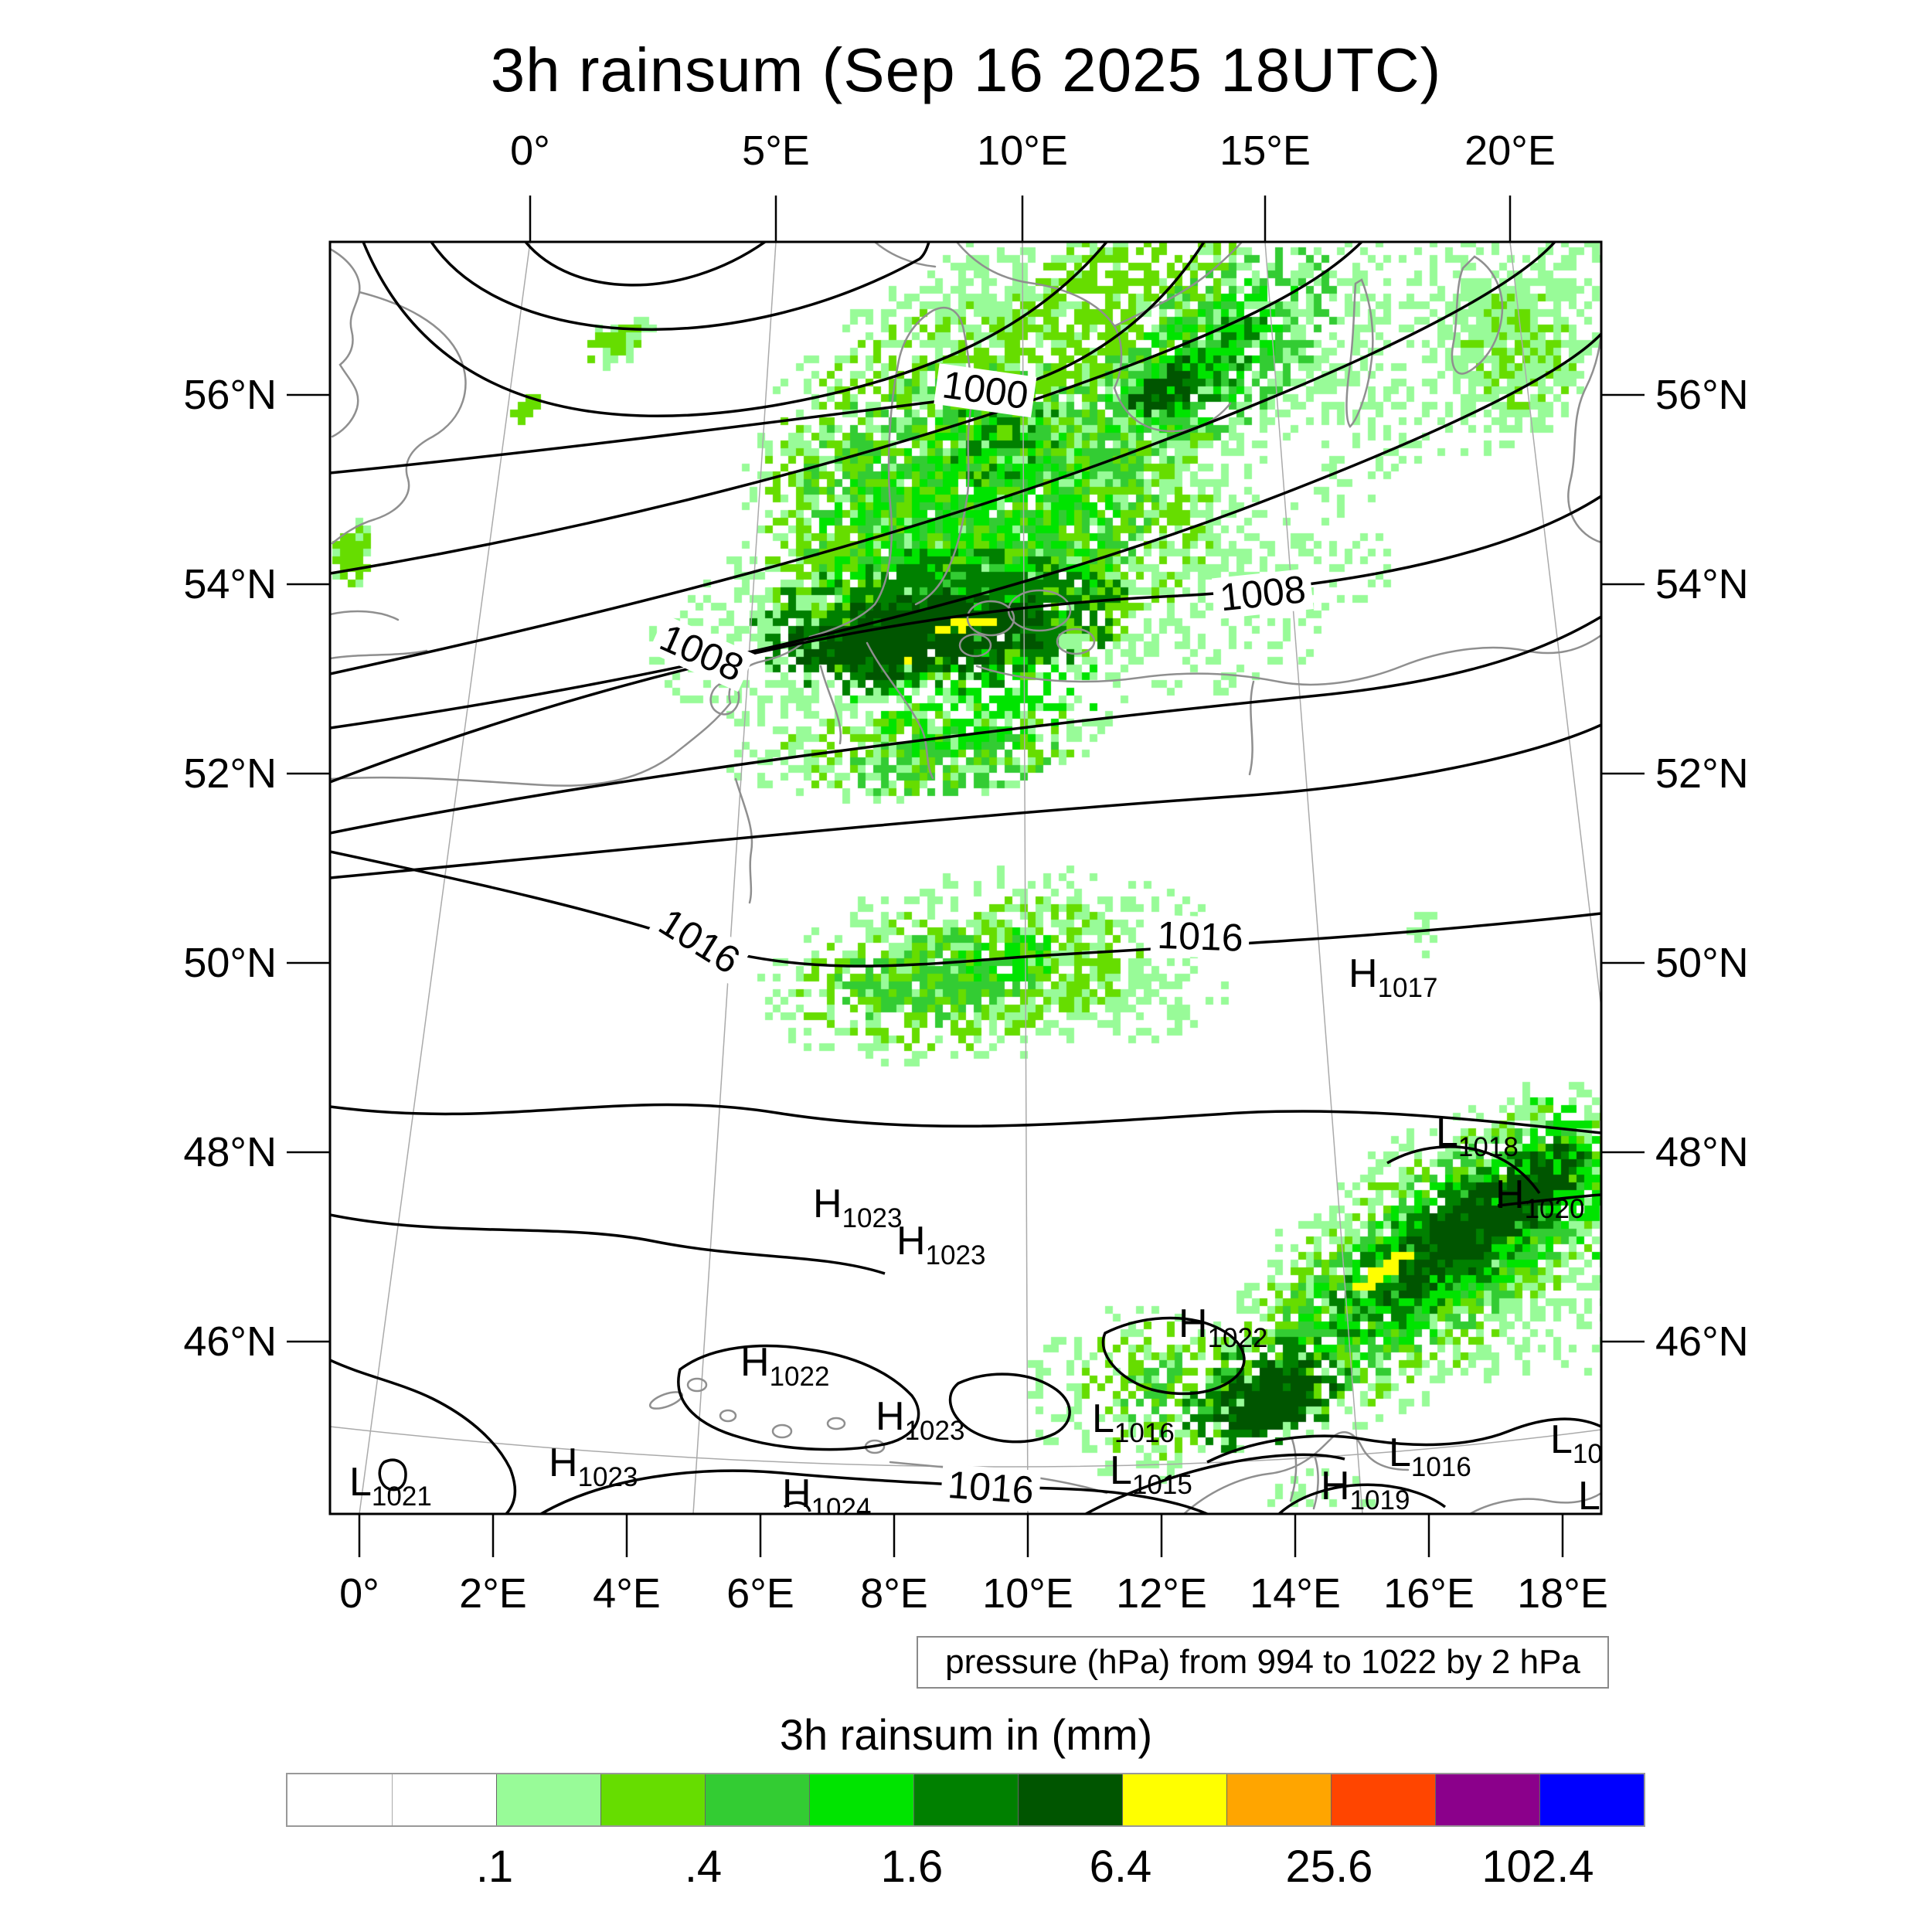  Describe the element at coordinates (1262, 1662) in the screenshot. I see `pressure-caption: pressure (hPa) from 994 to 1022 by 2 hPa` at that location.